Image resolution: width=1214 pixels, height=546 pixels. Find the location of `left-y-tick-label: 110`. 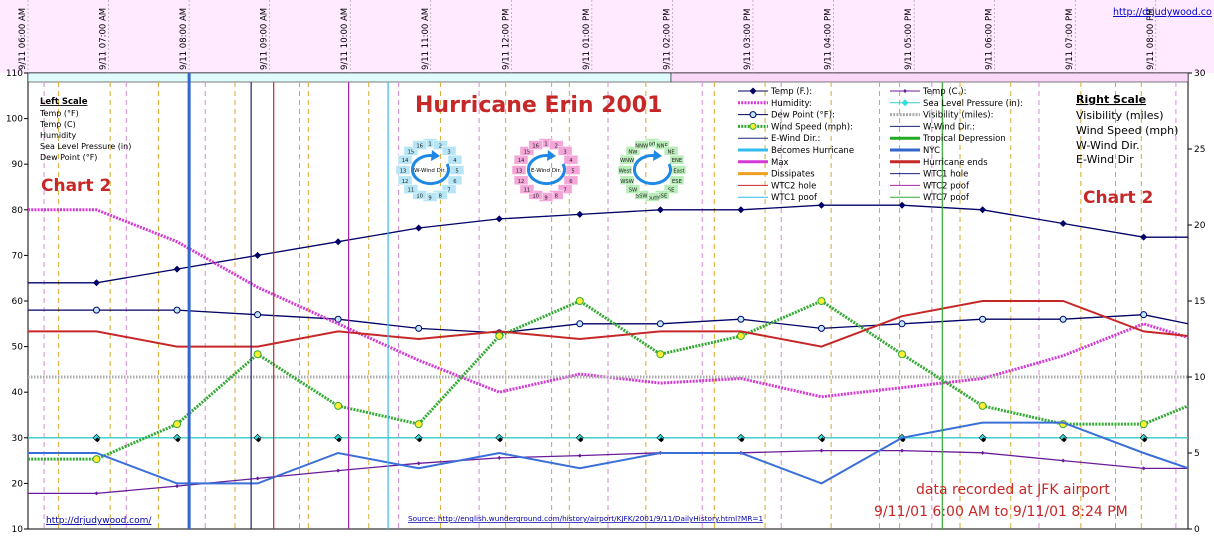

left-y-tick-label: 110 is located at coordinates (14, 74).